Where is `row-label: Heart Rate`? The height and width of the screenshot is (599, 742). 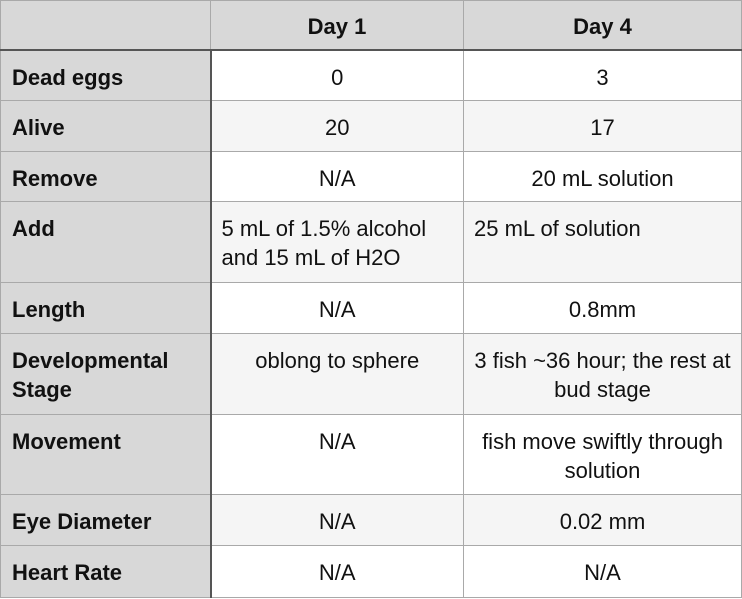 row-label: Heart Rate is located at coordinates (106, 571).